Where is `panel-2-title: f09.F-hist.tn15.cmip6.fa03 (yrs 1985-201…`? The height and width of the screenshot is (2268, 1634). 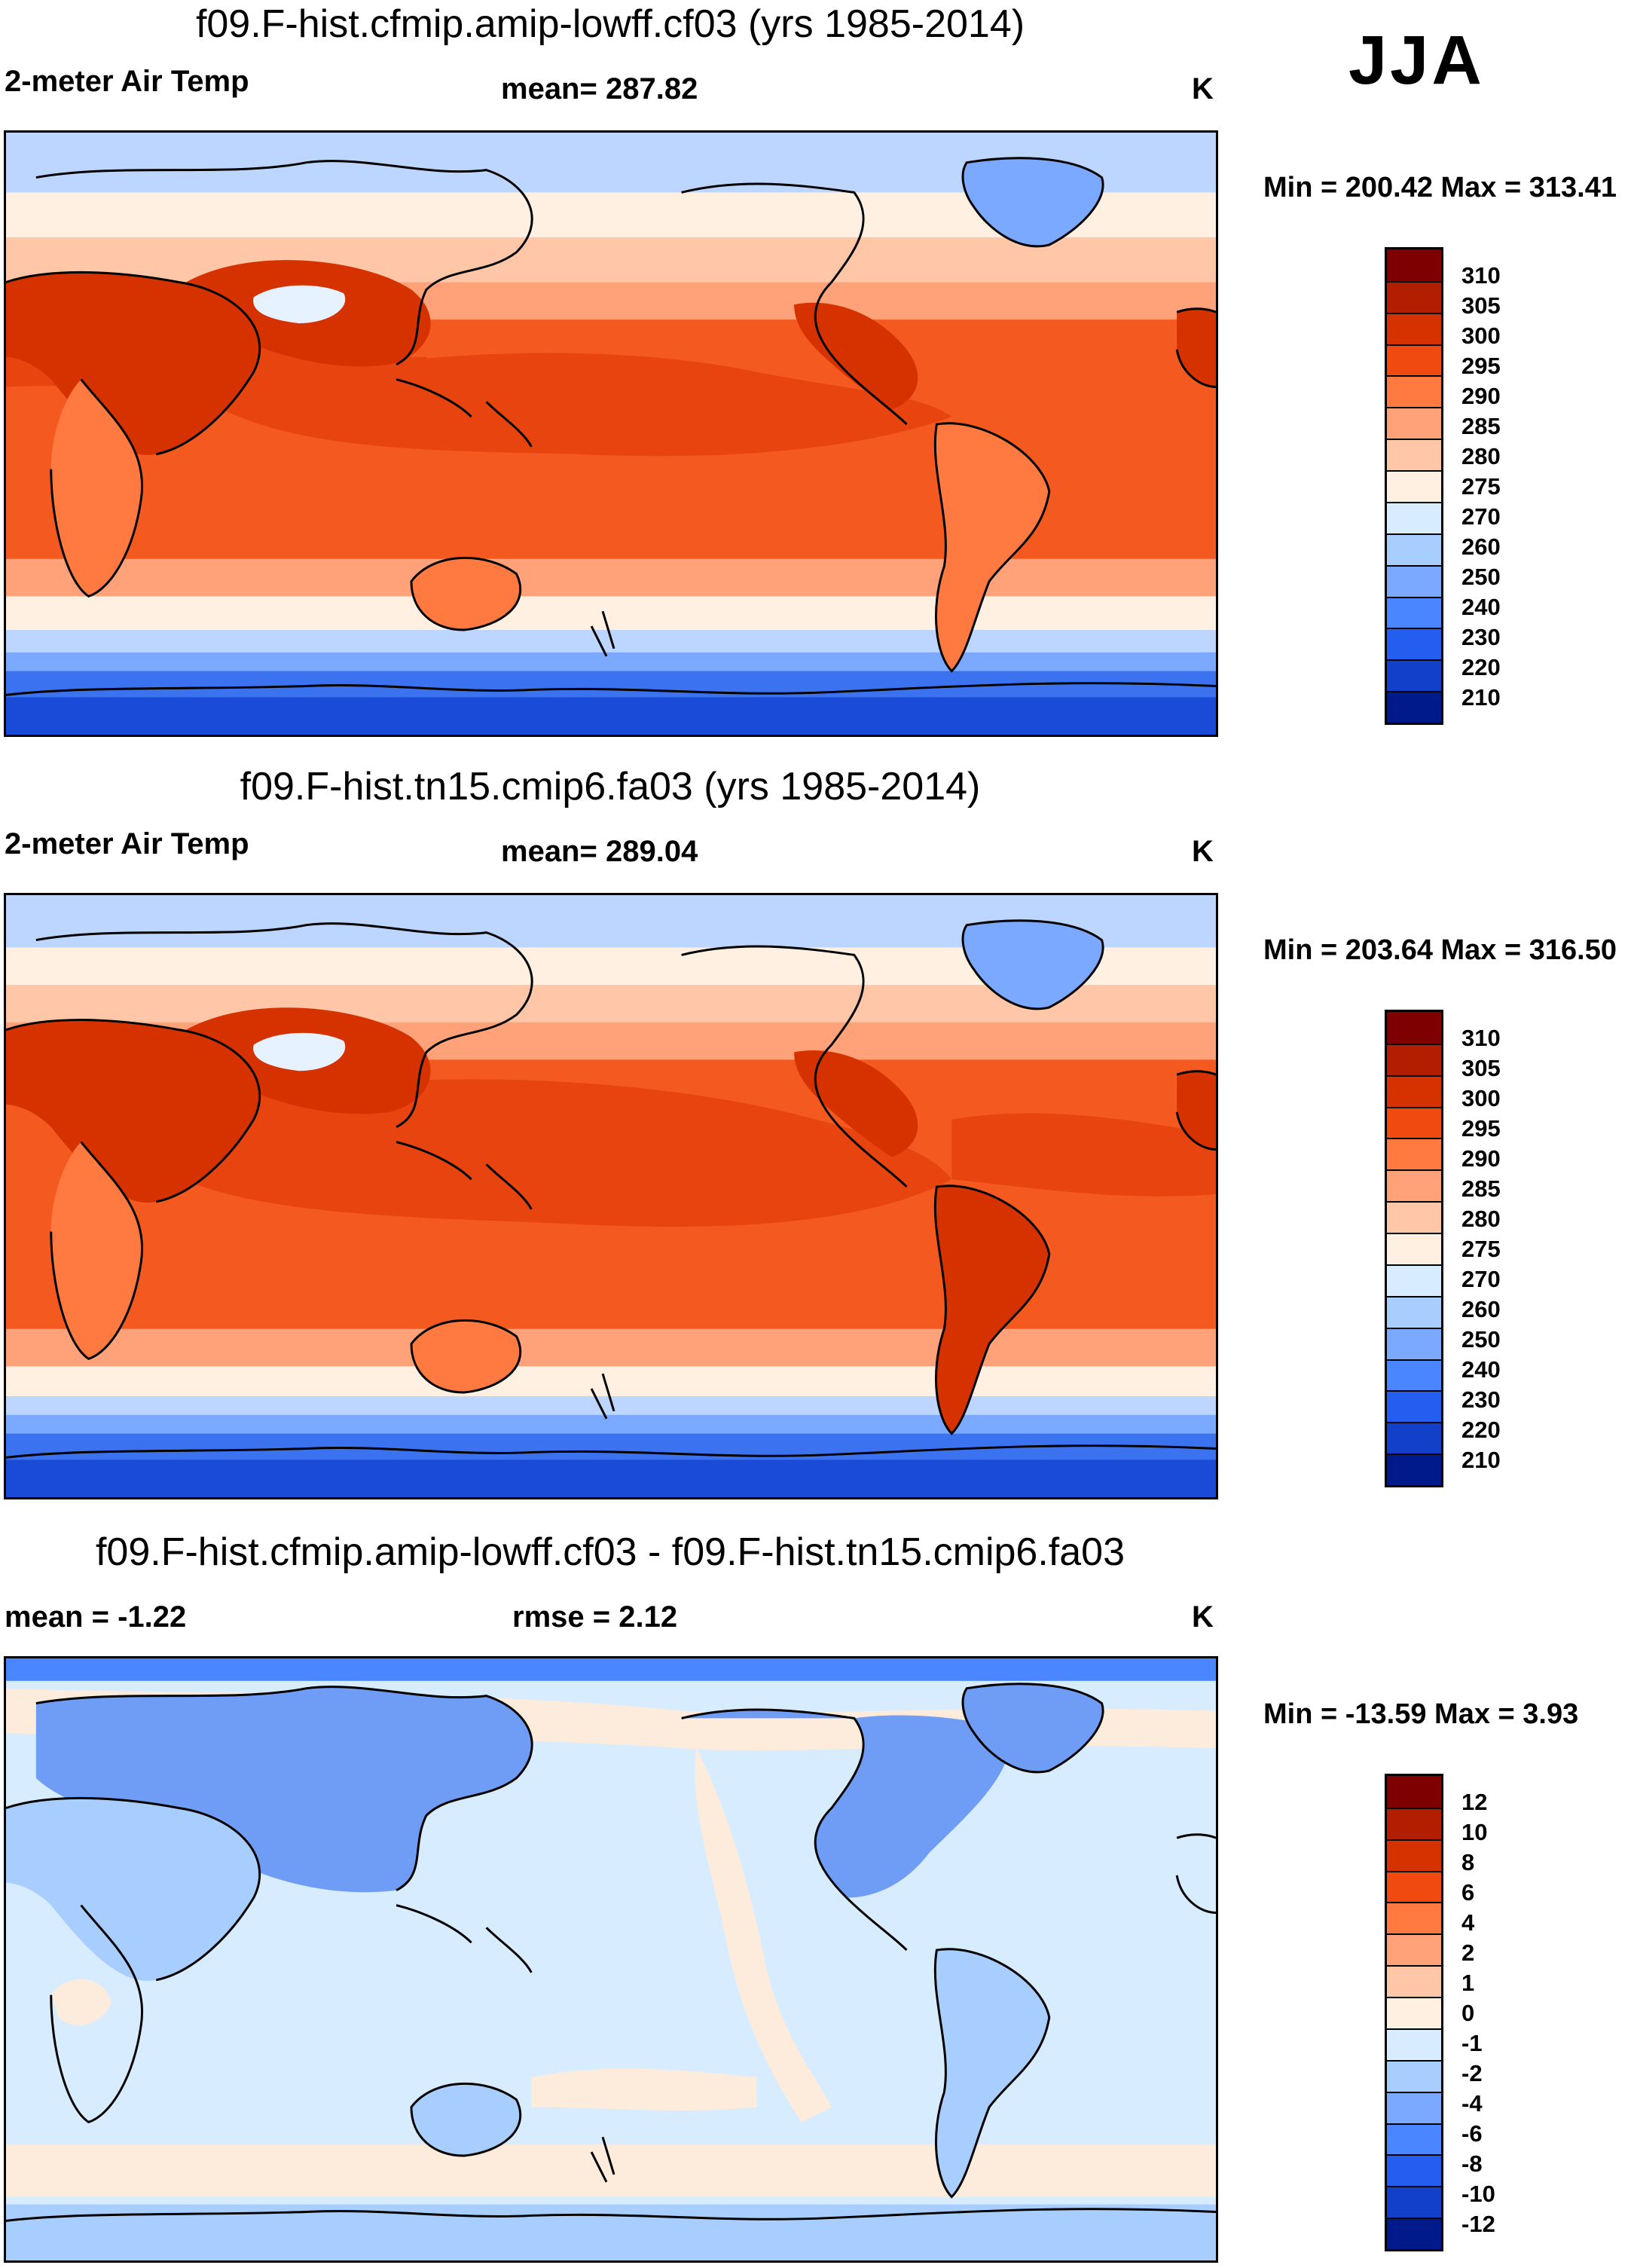
panel-2-title: f09.F-hist.tn15.cmip6.fa03 (yrs 1985-201… is located at coordinates (610, 786).